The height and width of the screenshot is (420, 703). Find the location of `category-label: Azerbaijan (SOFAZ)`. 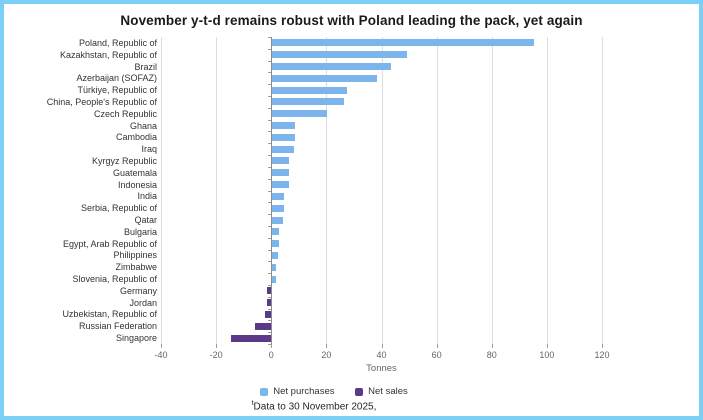

category-label: Azerbaijan (SOFAZ) is located at coordinates (116, 78).